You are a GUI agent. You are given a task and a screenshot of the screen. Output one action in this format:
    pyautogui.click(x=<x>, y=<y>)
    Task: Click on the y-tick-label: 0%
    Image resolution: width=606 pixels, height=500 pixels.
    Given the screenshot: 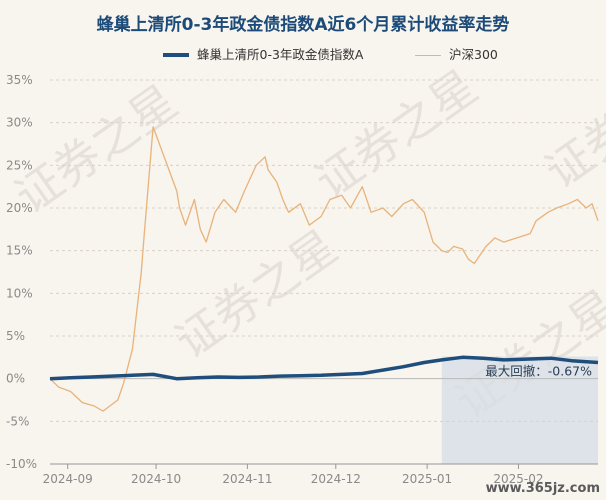 What is the action you would take?
    pyautogui.click(x=15, y=379)
    